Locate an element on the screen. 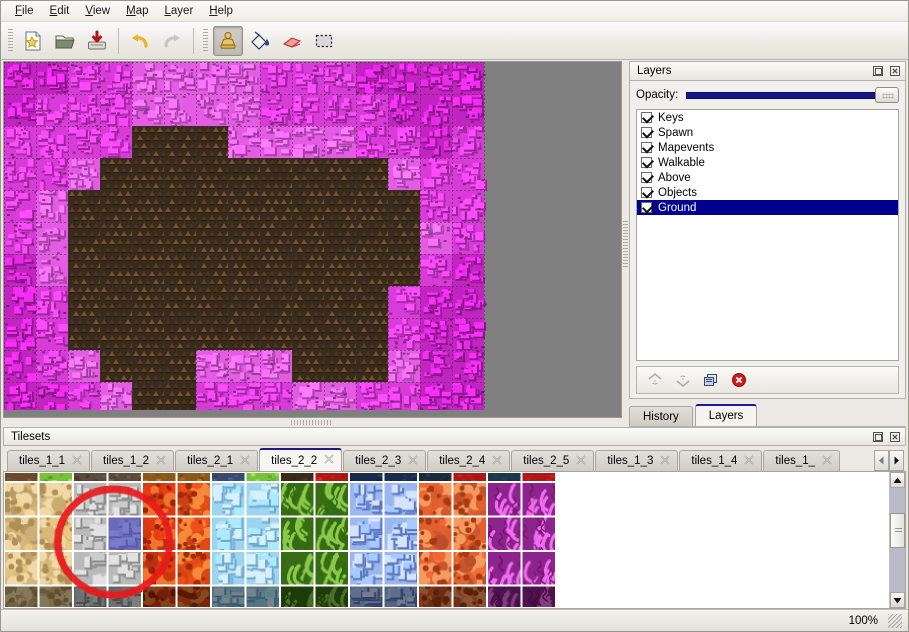 The width and height of the screenshot is (909, 632). opacity-slider-track is located at coordinates (792, 95).